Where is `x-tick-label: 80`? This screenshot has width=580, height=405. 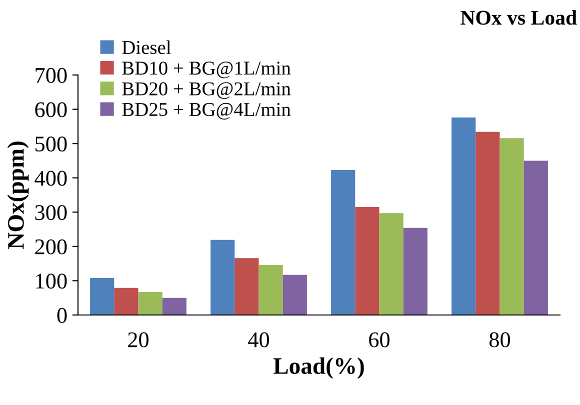
x-tick-label: 80 is located at coordinates (499, 340).